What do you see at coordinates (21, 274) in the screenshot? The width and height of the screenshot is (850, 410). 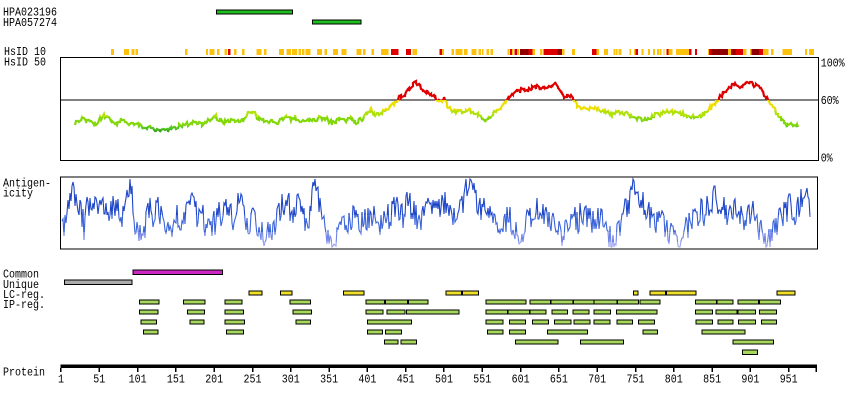 I see `svg-text: Common` at bounding box center [21, 274].